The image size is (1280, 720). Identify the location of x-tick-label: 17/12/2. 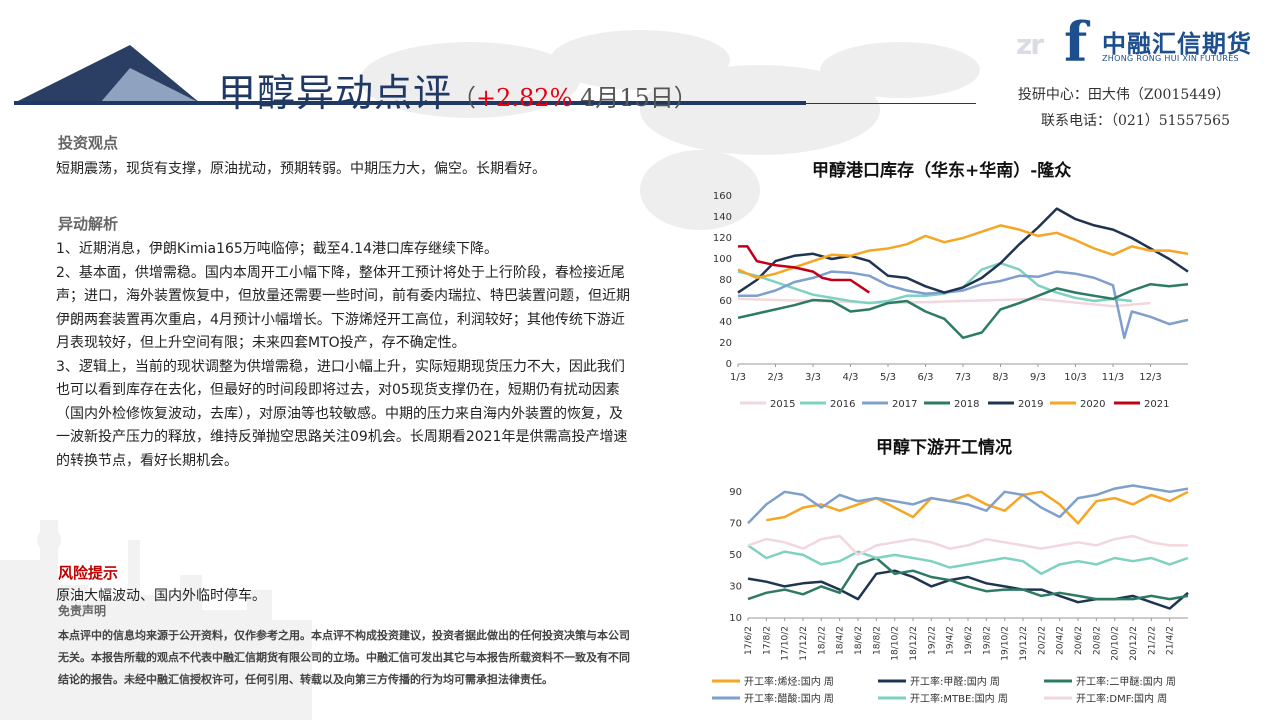
(804, 643).